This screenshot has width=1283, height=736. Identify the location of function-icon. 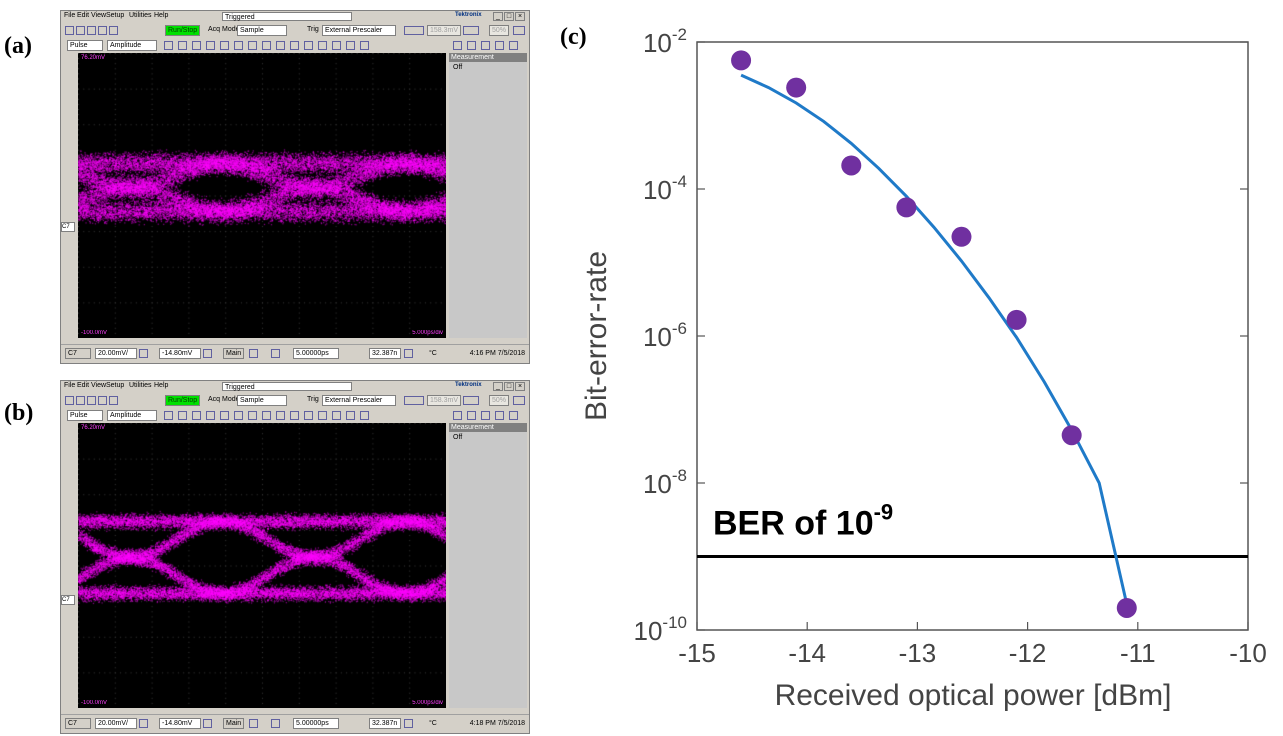
(91, 400).